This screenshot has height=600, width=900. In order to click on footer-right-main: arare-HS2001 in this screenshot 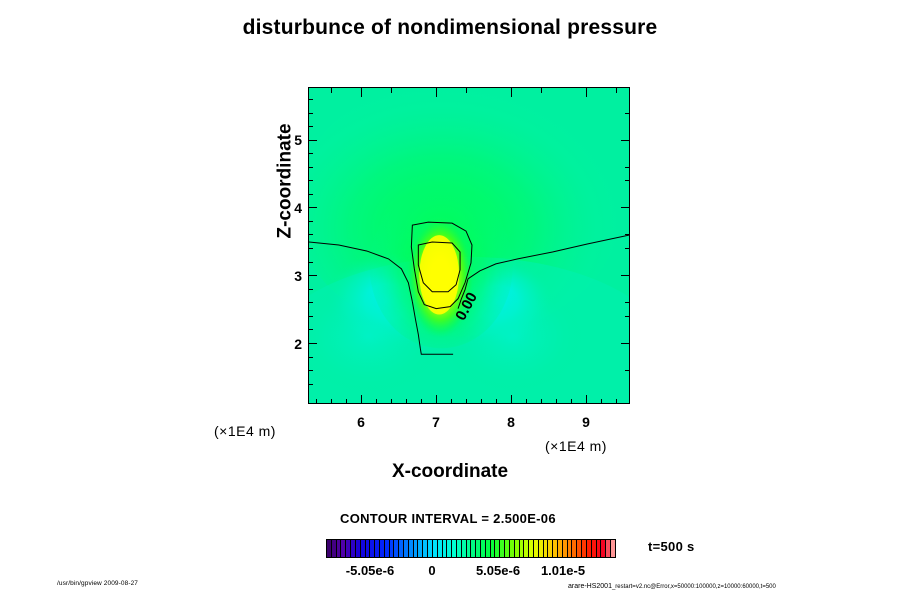, I will do `click(590, 586)`.